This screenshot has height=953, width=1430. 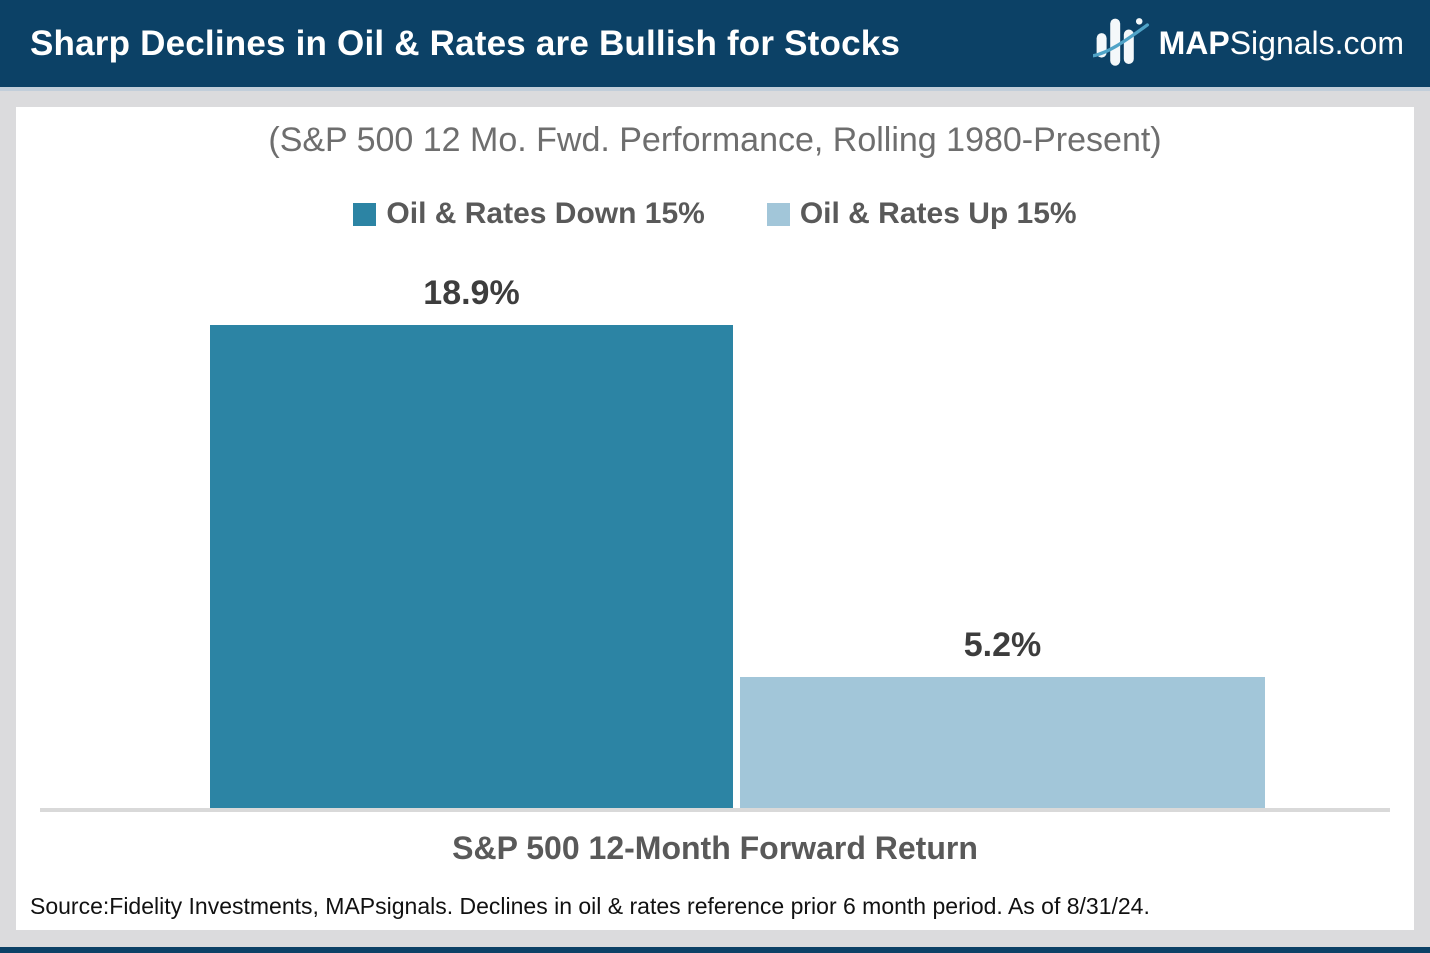 I want to click on mapsignals-logo: MAPSignals.com, so click(x=1248, y=44).